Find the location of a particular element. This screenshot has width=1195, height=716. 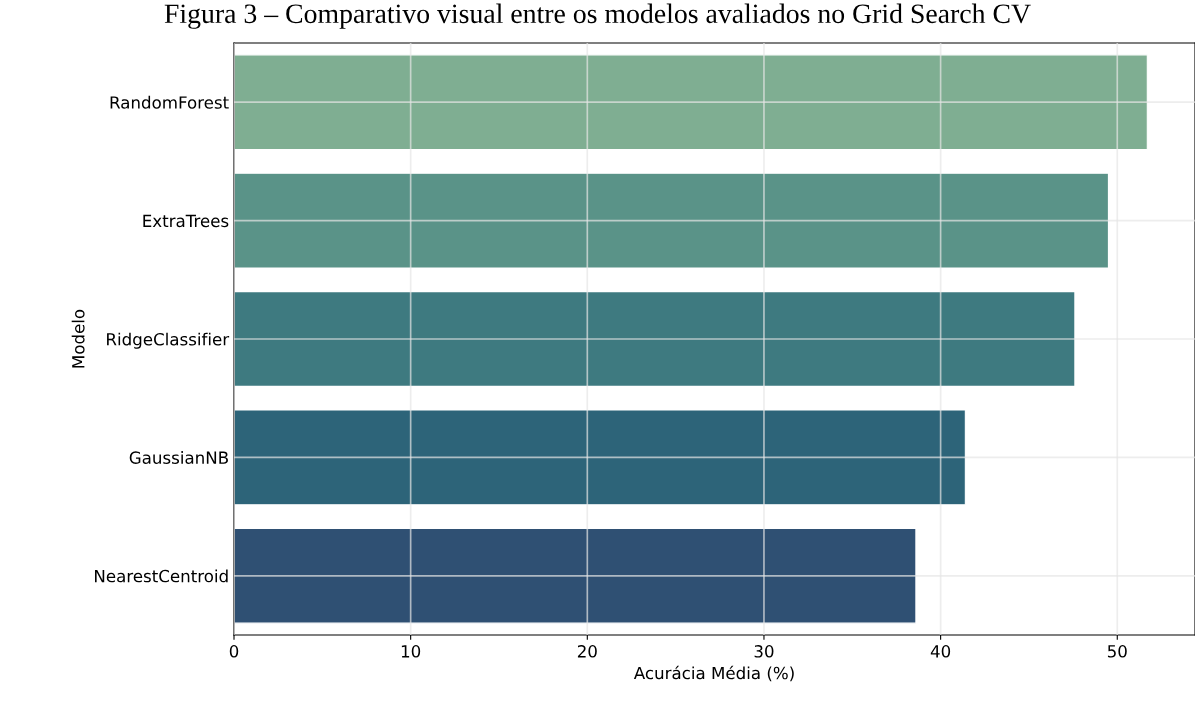

x-tick-label: 10 is located at coordinates (411, 651).